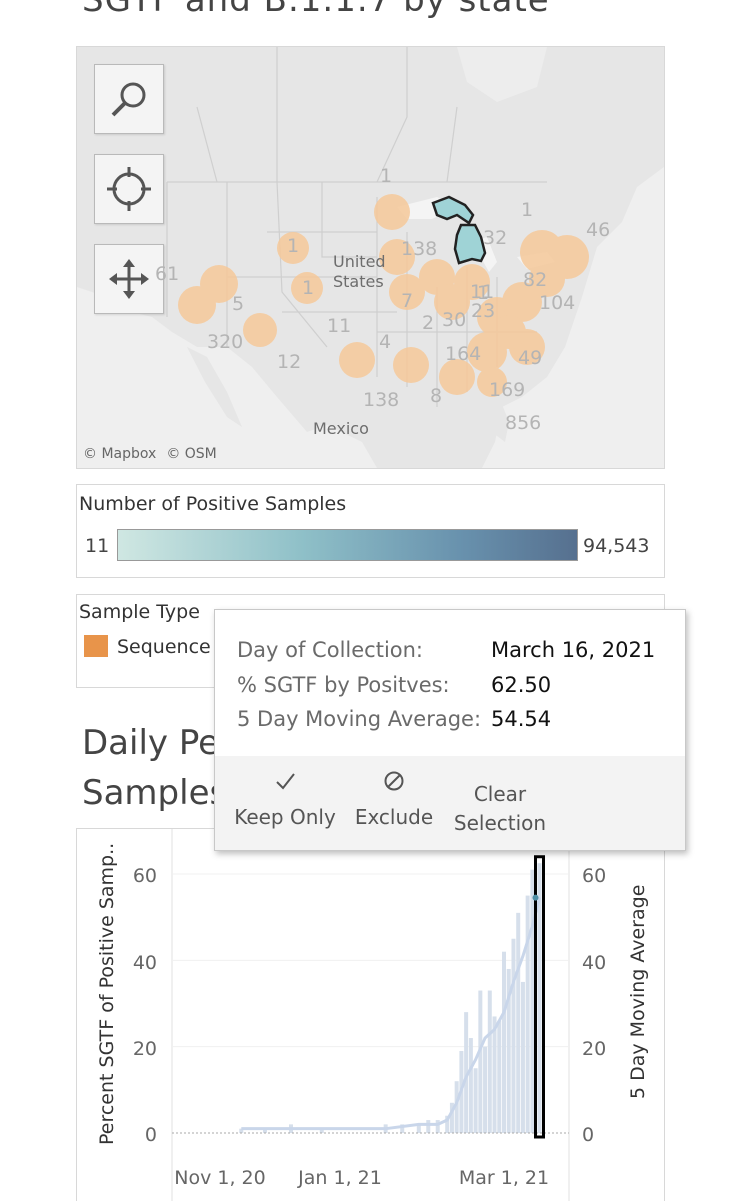  What do you see at coordinates (535, 897) in the screenshot?
I see `moving-average-point` at bounding box center [535, 897].